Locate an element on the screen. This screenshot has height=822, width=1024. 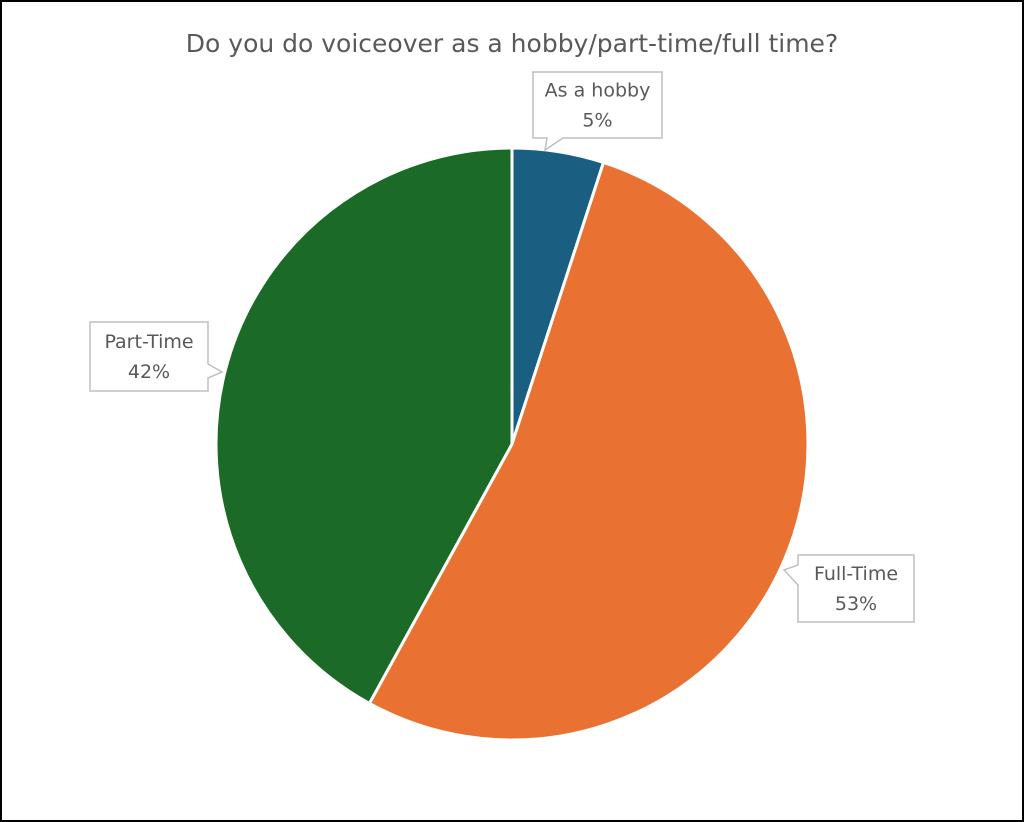
data-label-category: Part-Time is located at coordinates (148, 342).